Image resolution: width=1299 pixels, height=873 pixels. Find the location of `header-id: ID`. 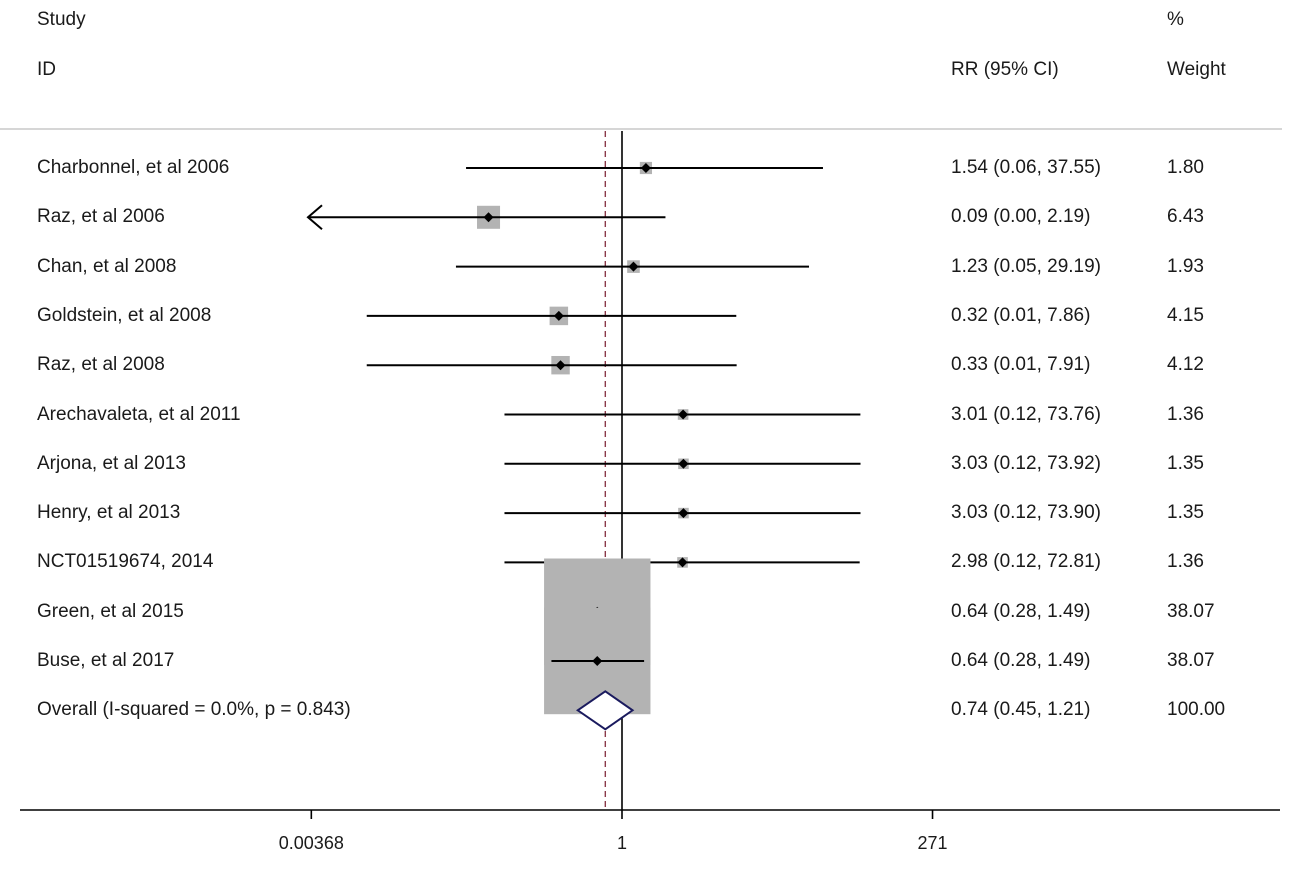

header-id: ID is located at coordinates (46, 69).